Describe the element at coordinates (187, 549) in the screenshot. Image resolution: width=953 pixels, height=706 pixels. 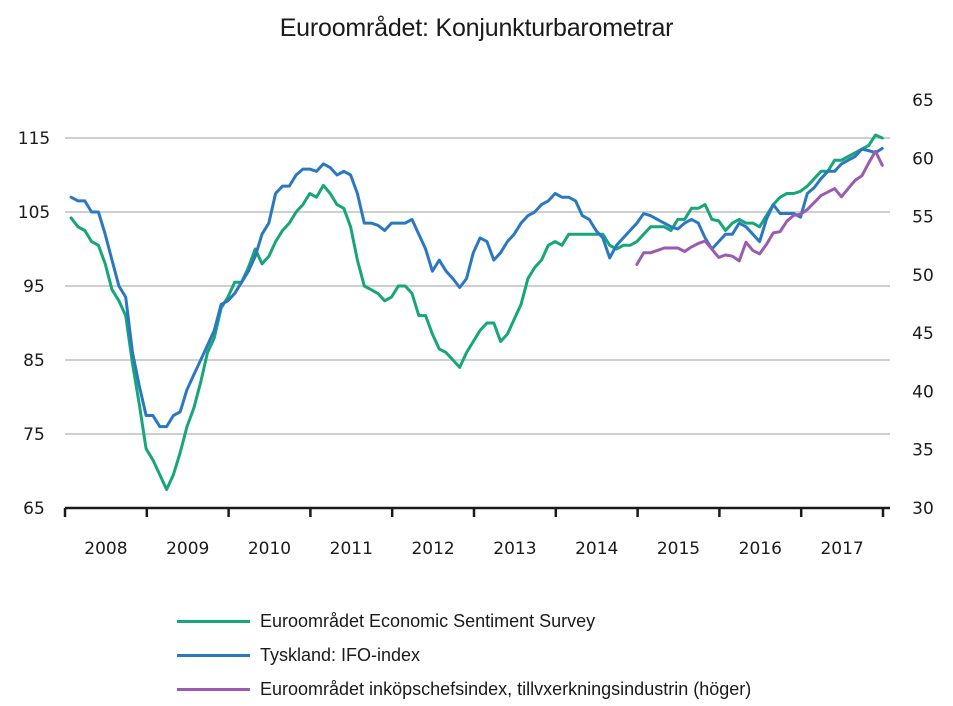
I see `x-tick-label: 2009` at that location.